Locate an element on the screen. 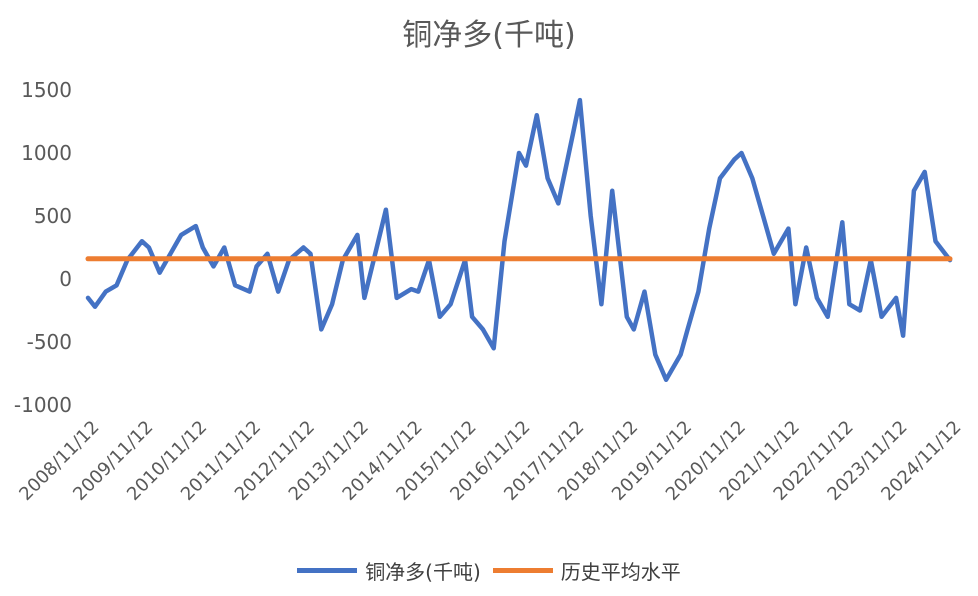 The height and width of the screenshot is (596, 978). y-tick-label: 0 is located at coordinates (65, 279).